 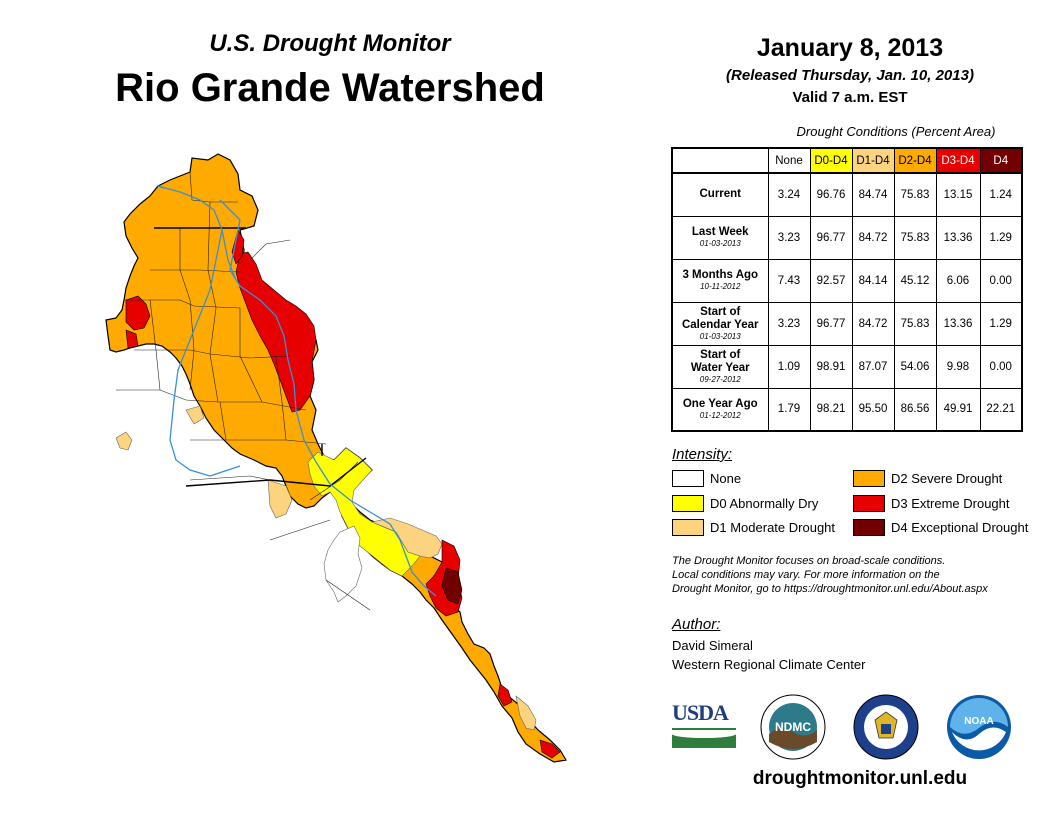 I want to click on table-cell: 54.06, so click(x=915, y=366).